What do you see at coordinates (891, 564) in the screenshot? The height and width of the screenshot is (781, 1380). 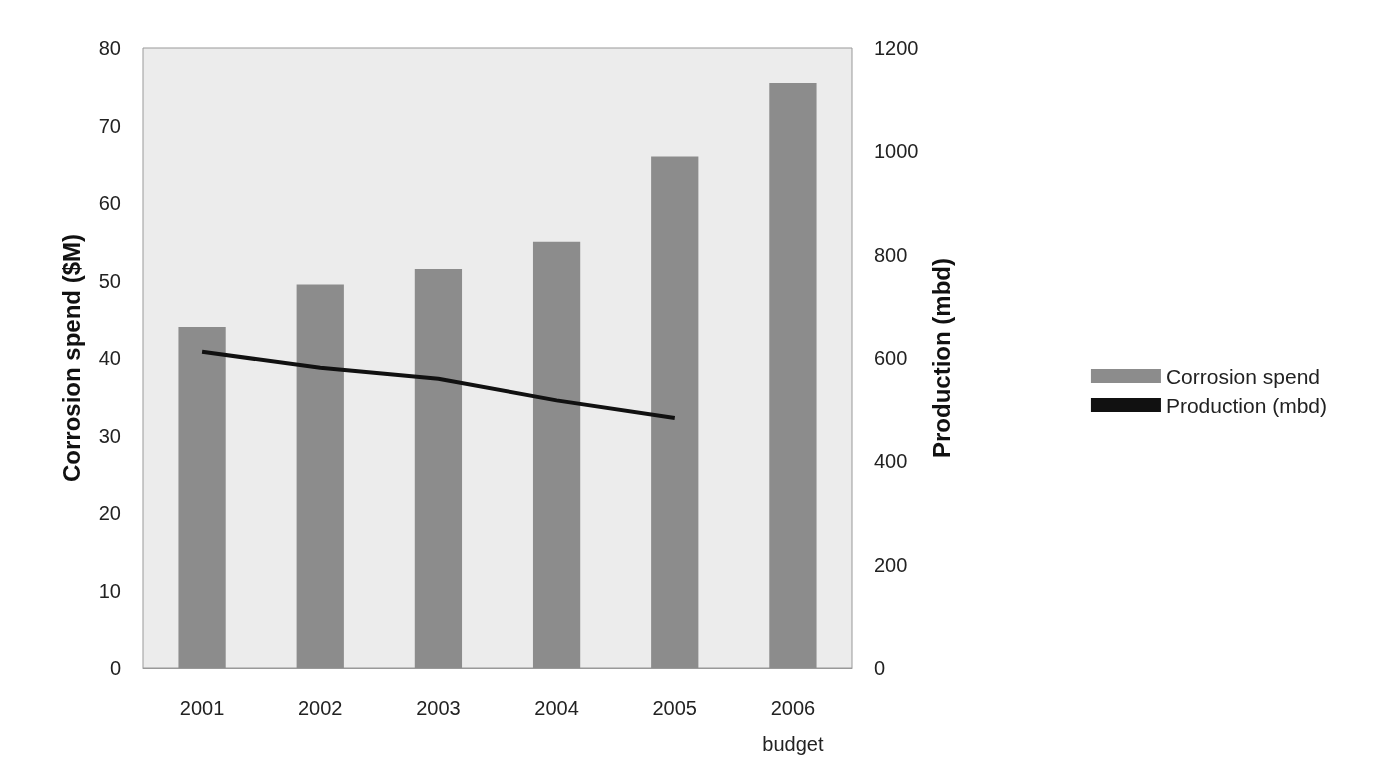 I see `y2-tick-label: 200` at bounding box center [891, 564].